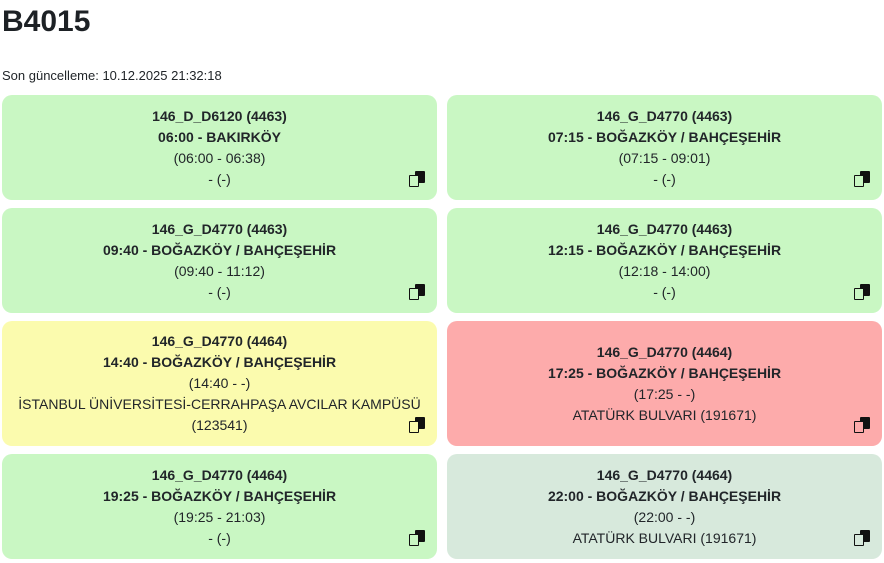 This screenshot has height=563, width=884. Describe the element at coordinates (664, 157) in the screenshot. I see `trip-time-range: (07:15 - 09:01)` at that location.